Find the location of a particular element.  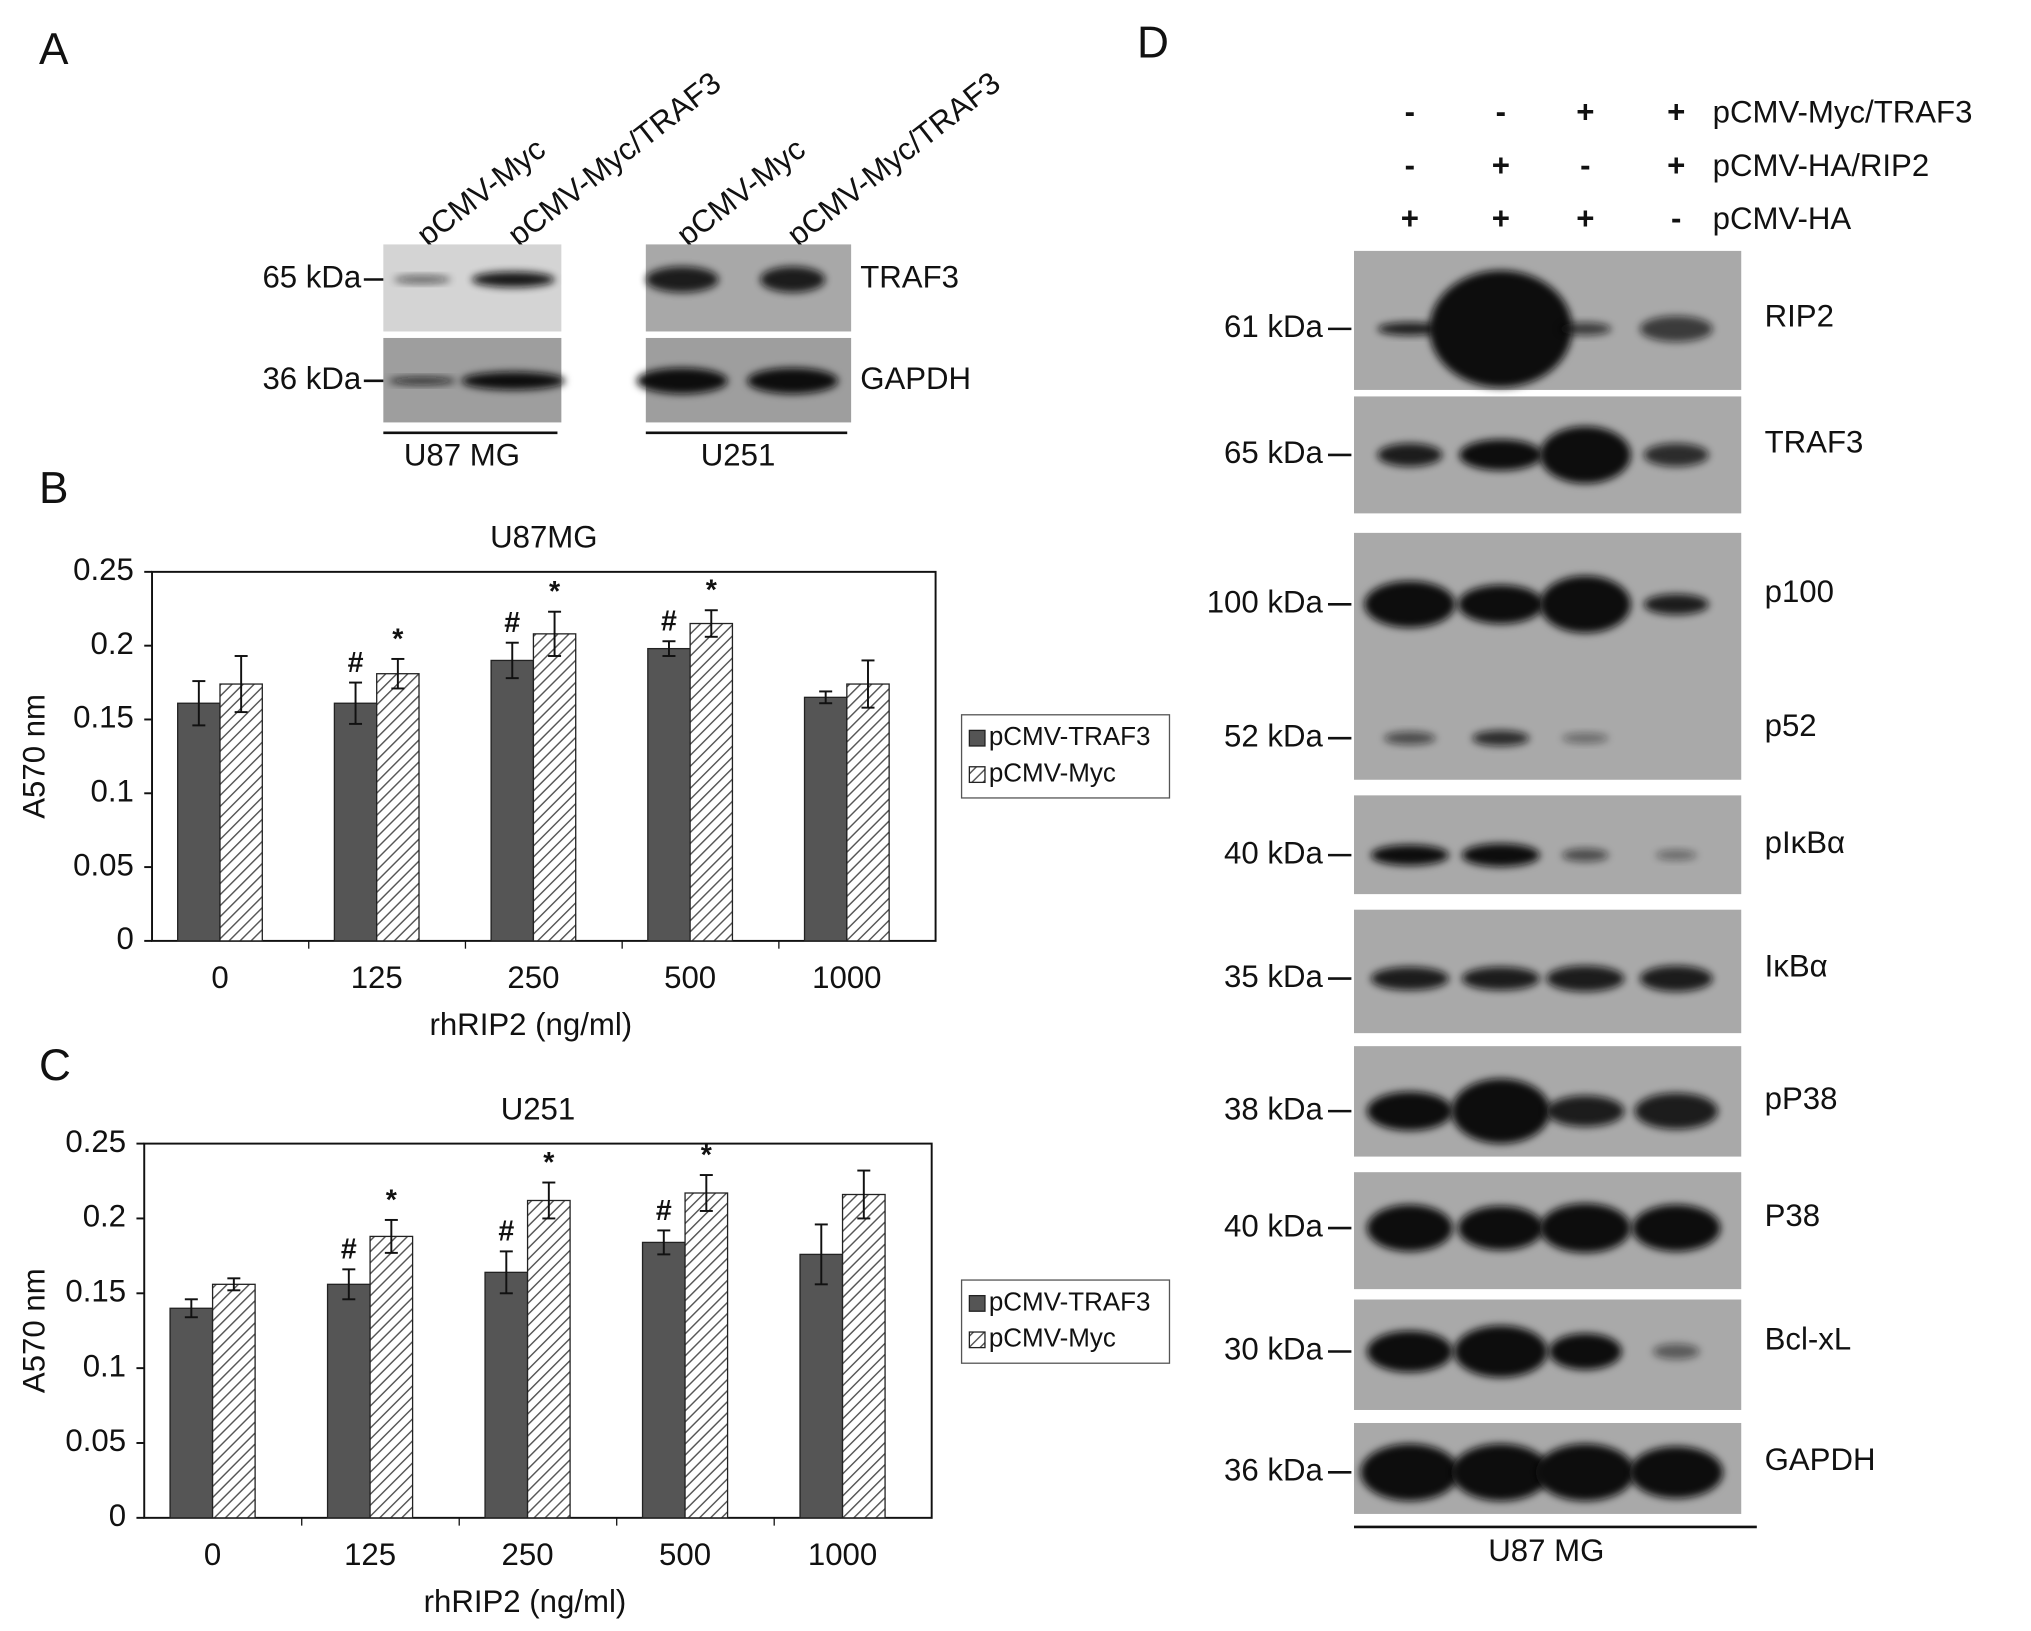

marker-label: 35 kDa is located at coordinates (1273, 976).